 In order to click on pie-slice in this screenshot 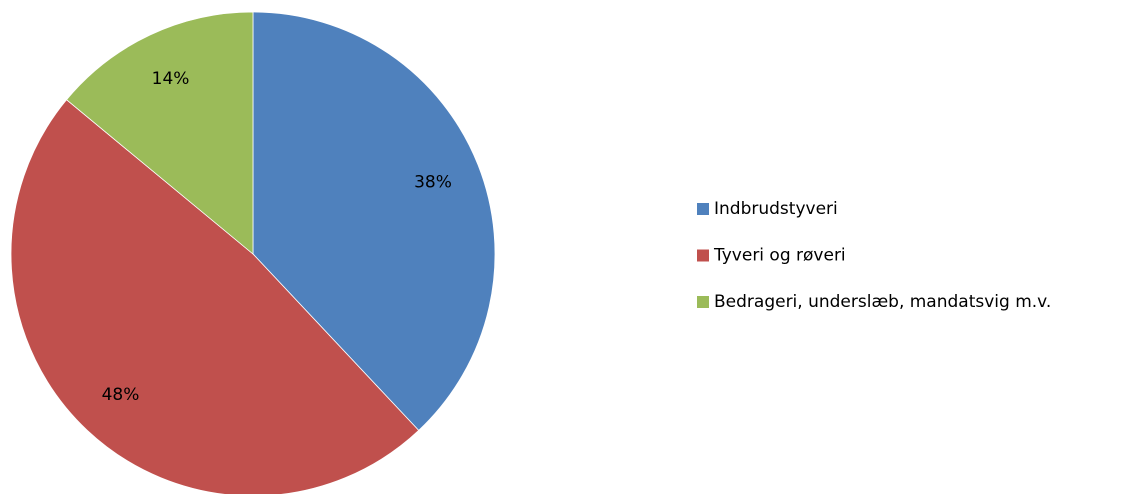, I will do `click(159, 133)`.